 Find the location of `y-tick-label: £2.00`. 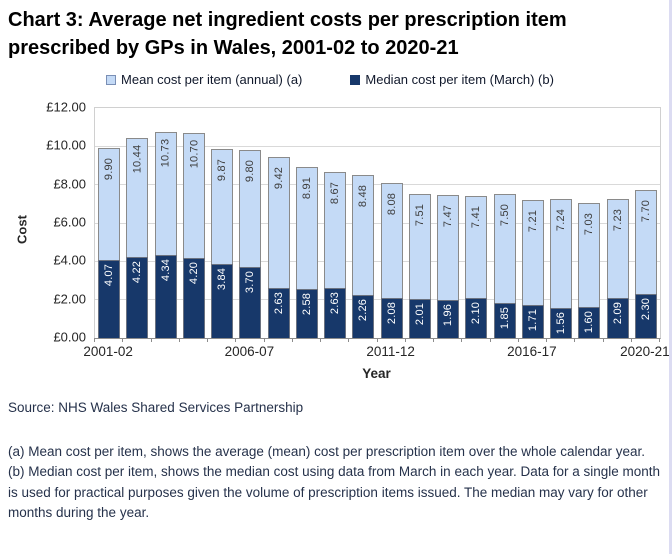

y-tick-label: £2.00 is located at coordinates (69, 299).